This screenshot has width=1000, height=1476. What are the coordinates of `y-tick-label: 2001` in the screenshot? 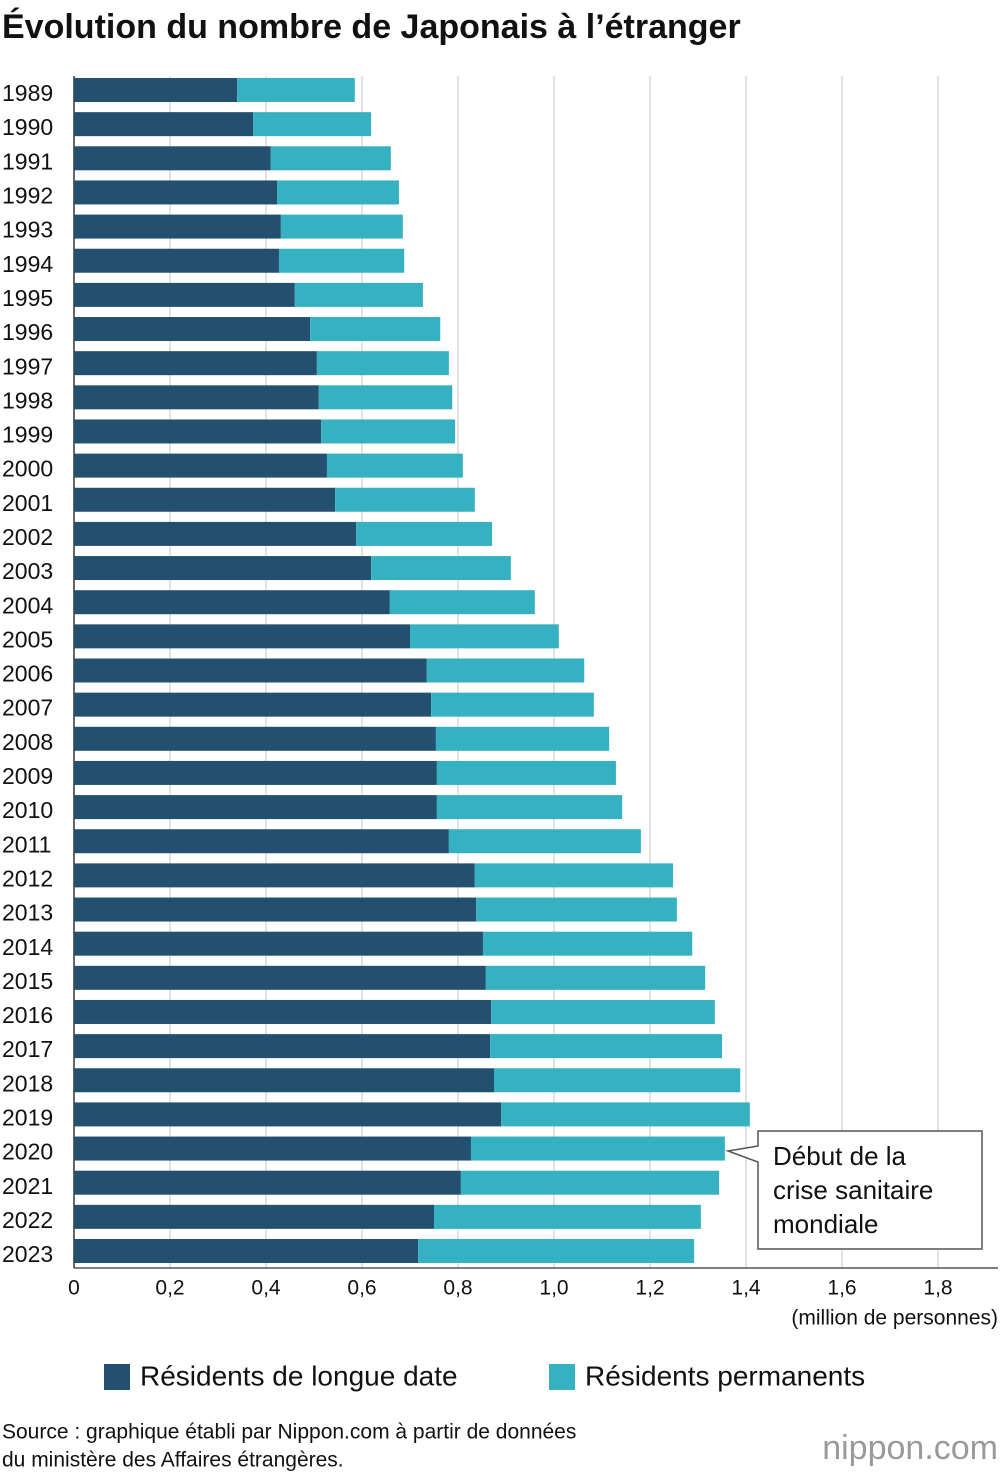 It's located at (27, 503).